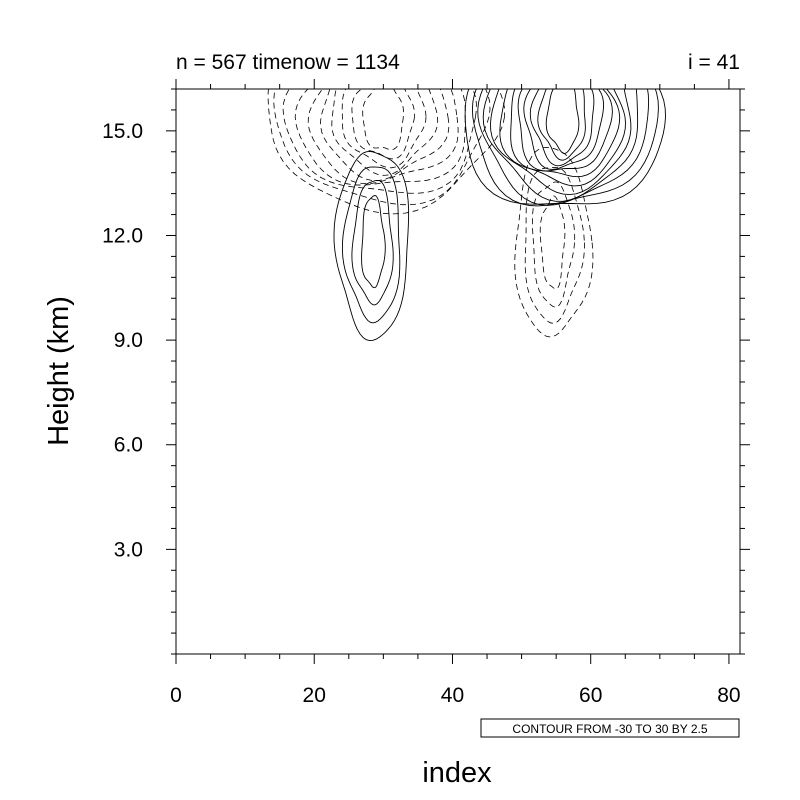 The width and height of the screenshot is (800, 800). What do you see at coordinates (122, 235) in the screenshot?
I see `y-tick-label: 12.0` at bounding box center [122, 235].